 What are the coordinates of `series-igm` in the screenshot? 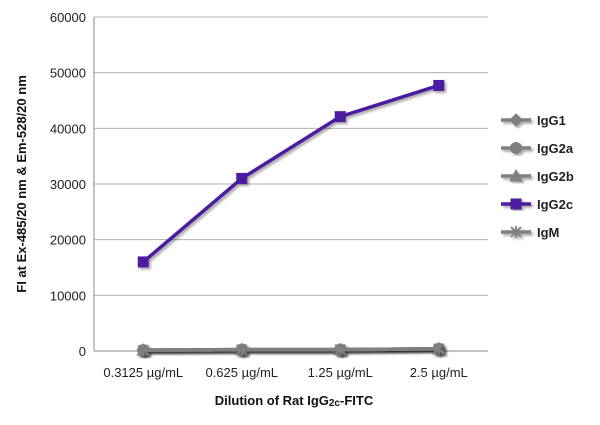 It's located at (291, 349).